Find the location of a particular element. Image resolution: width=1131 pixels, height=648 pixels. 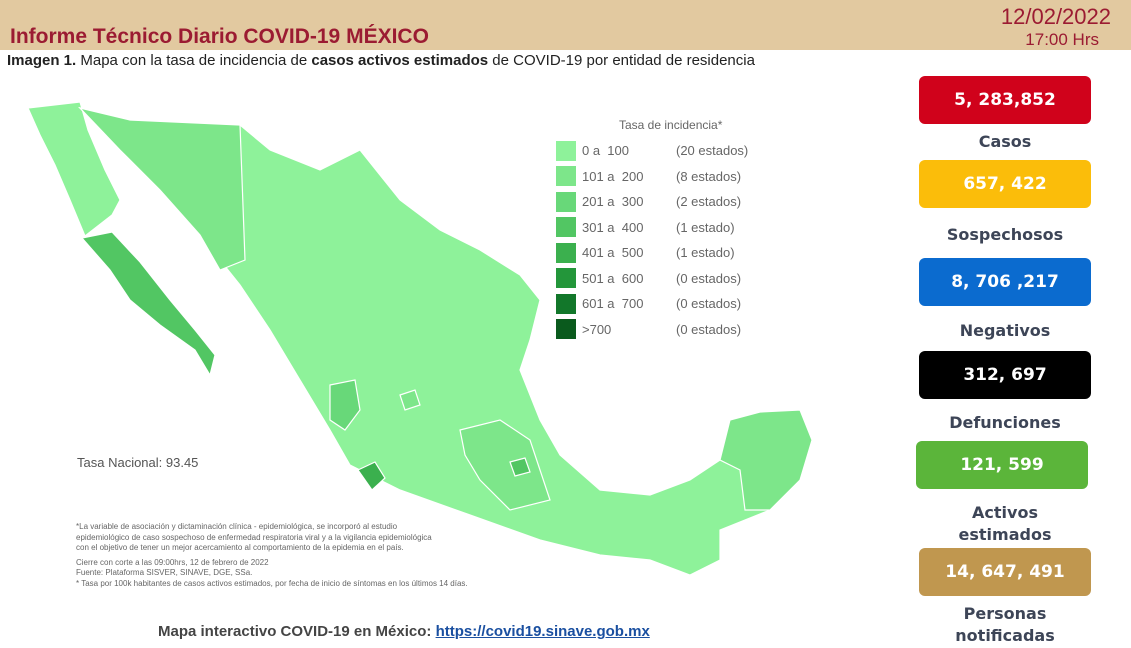

state-nayarit is located at coordinates (345, 405).